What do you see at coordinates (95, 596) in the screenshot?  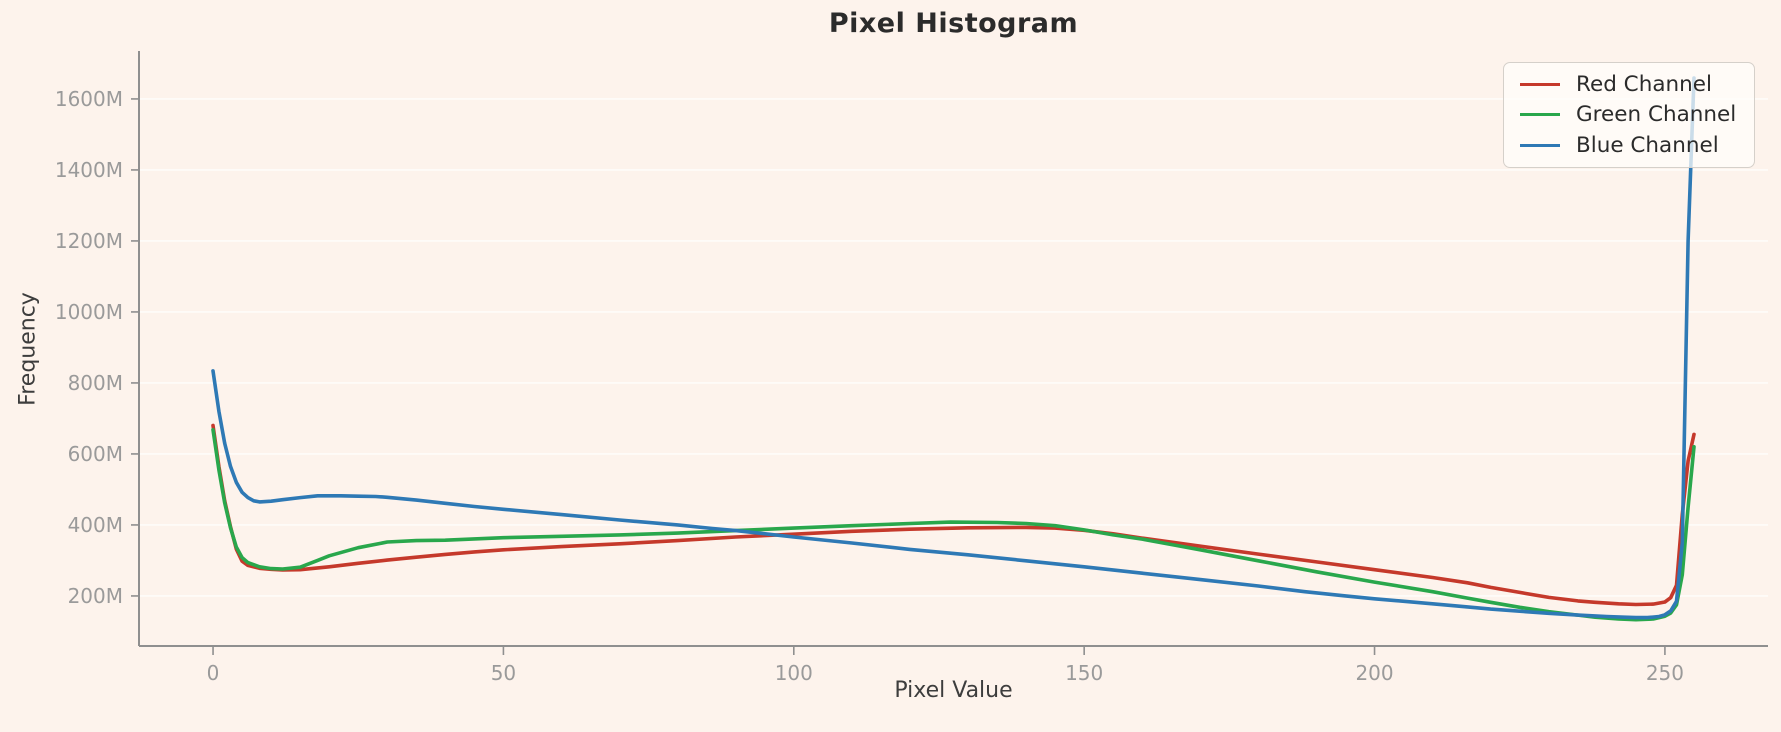 I see `y-tick-label: 200M` at bounding box center [95, 596].